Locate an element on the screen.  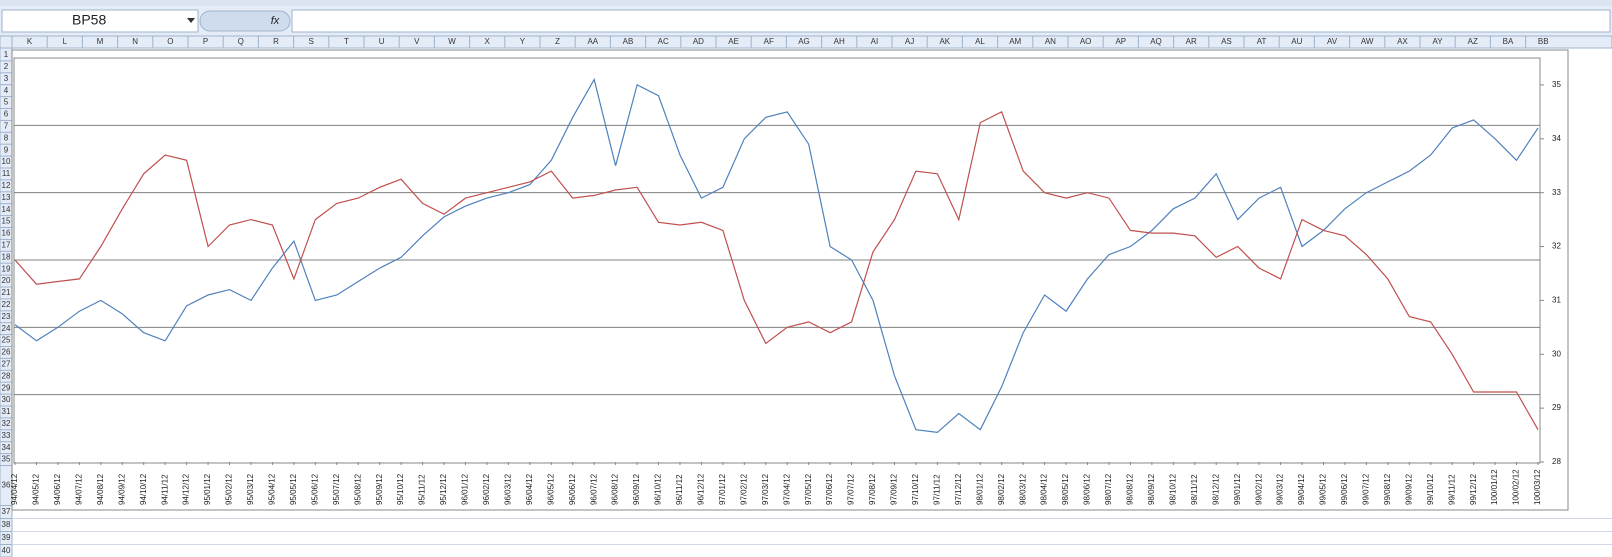
y-tick-label: 29 is located at coordinates (1556, 407).